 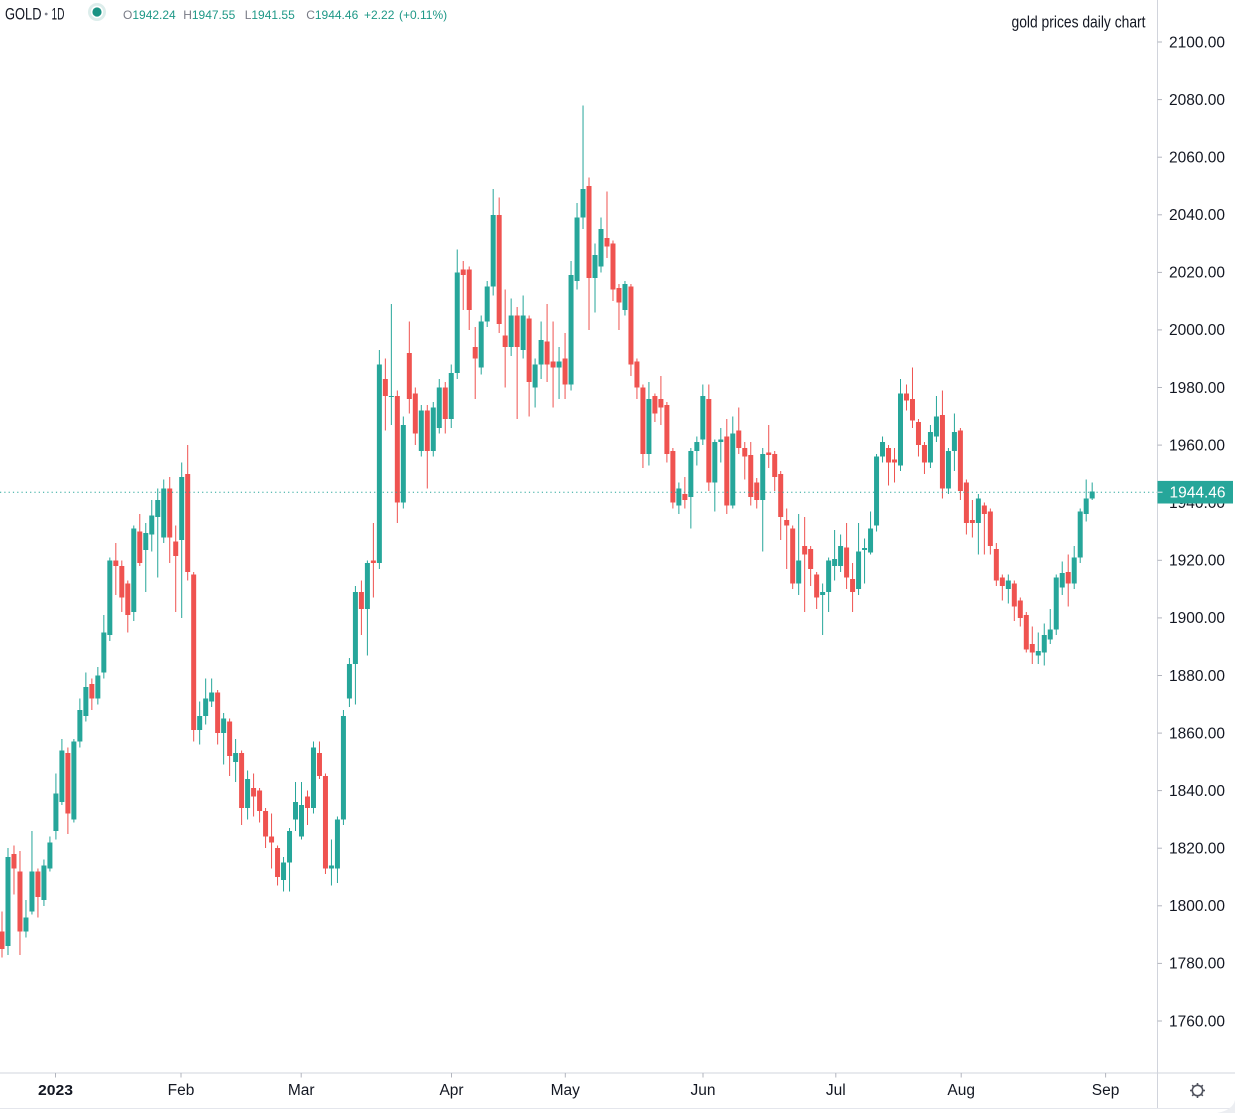 I want to click on svg-text: GOLD, so click(x=23, y=15).